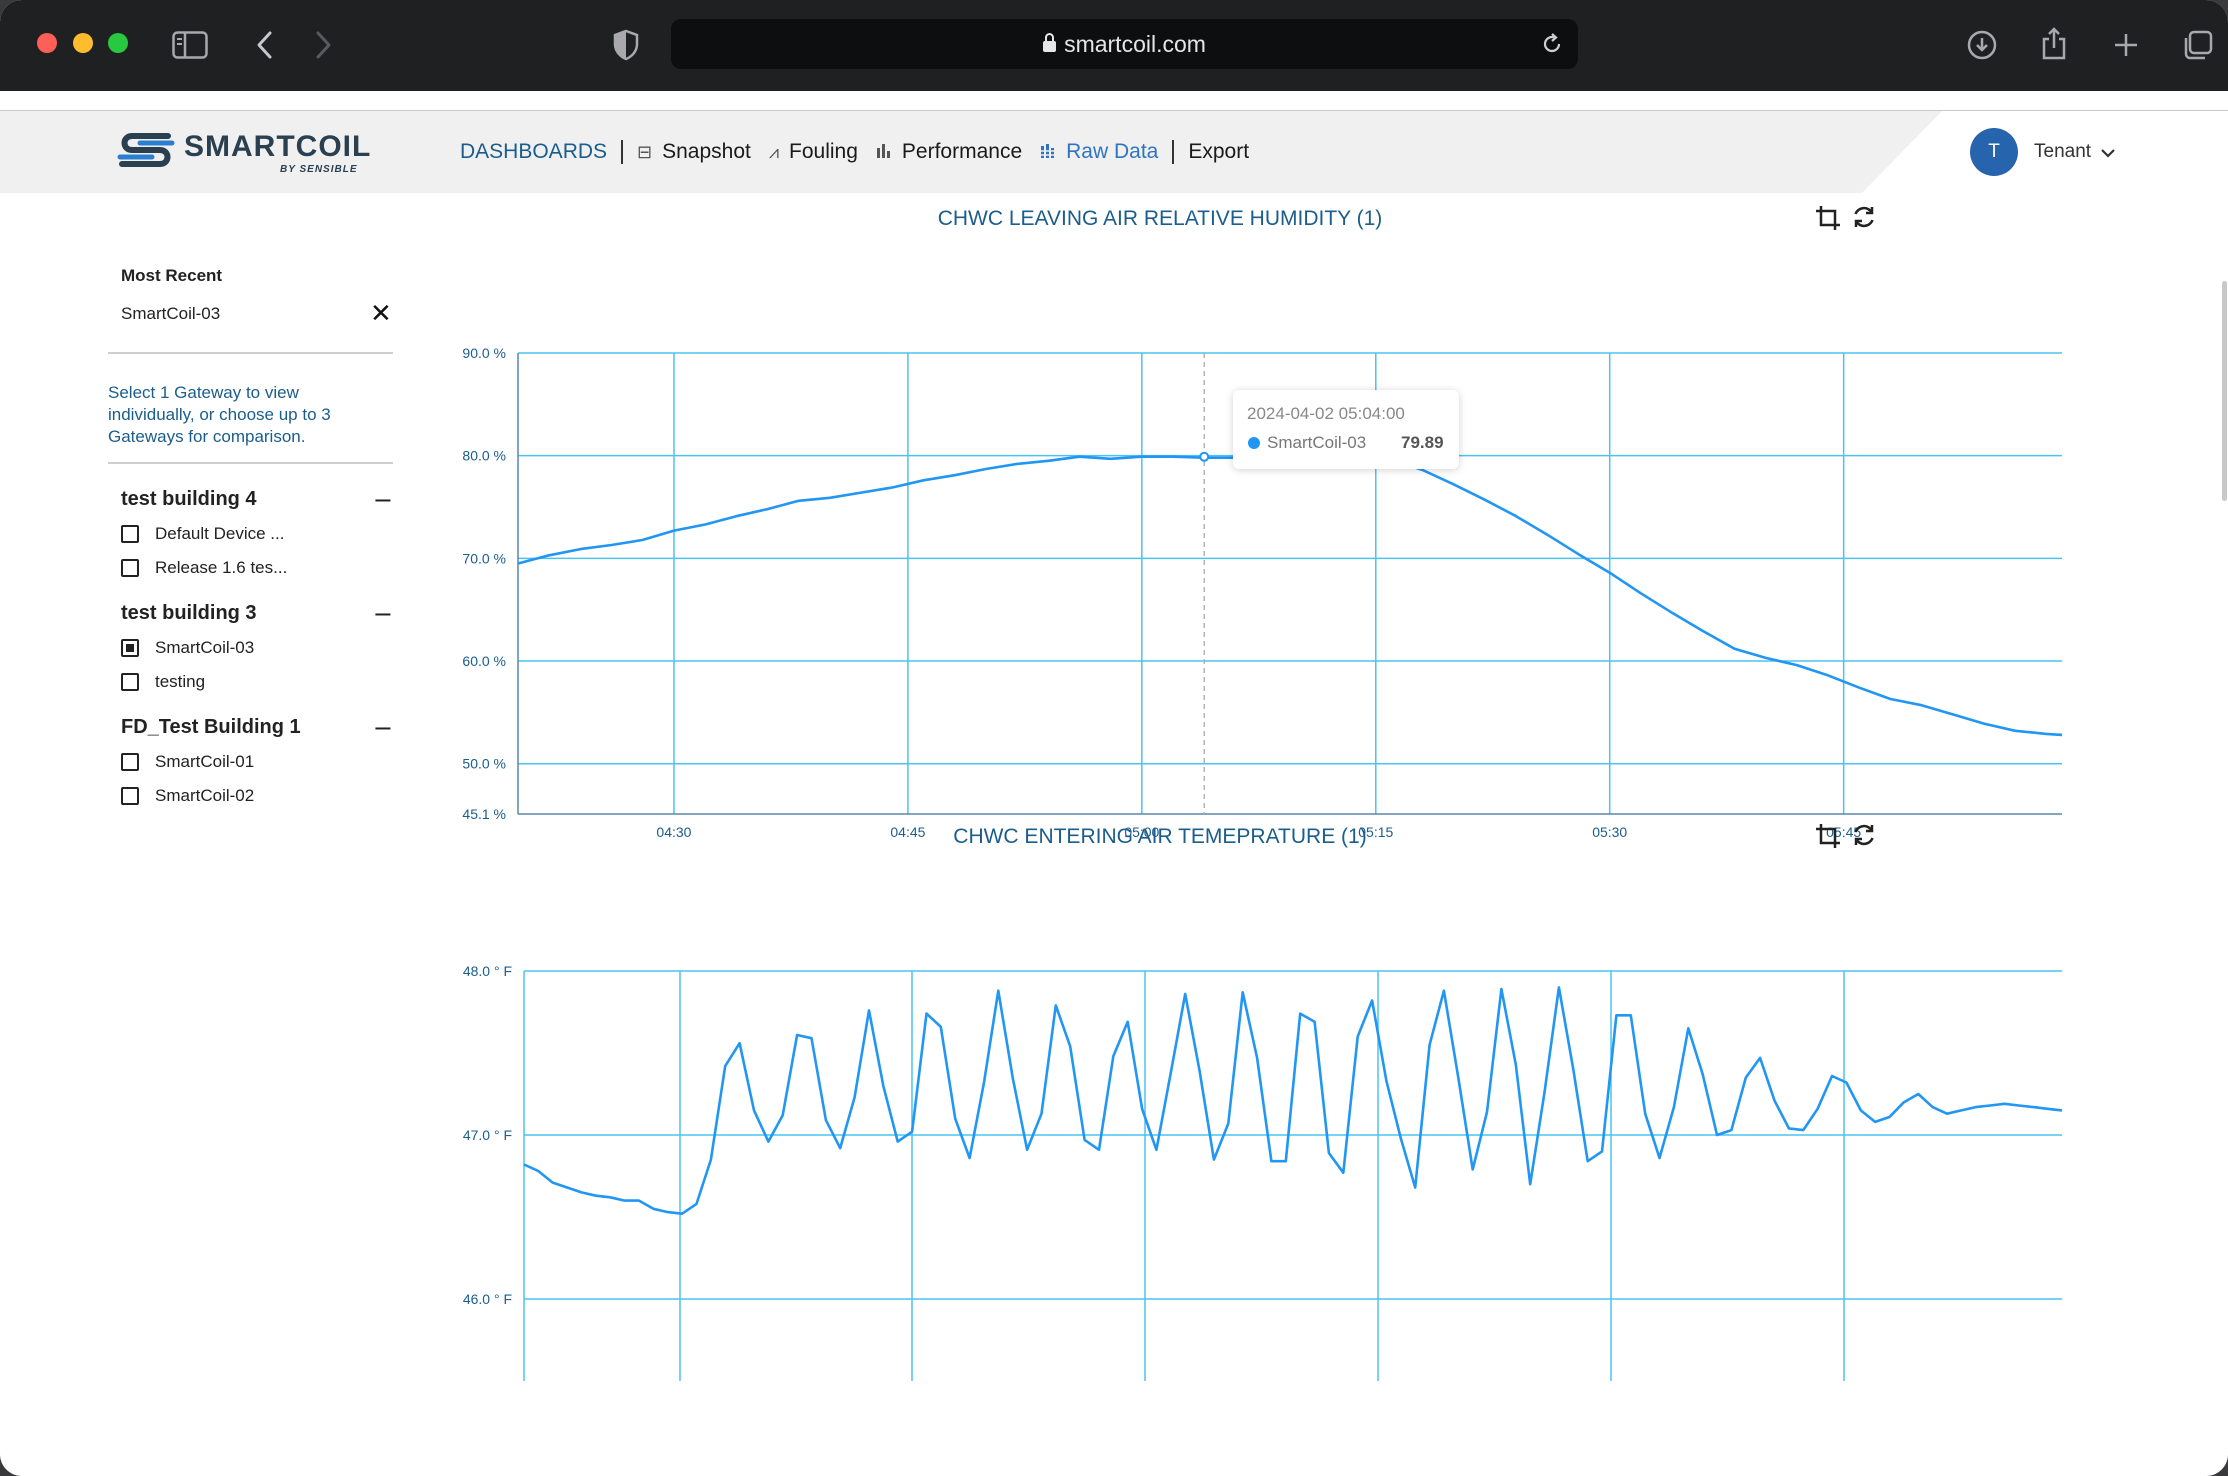 The width and height of the screenshot is (2228, 1476). Describe the element at coordinates (265, 45) in the screenshot. I see `back-icon` at that location.